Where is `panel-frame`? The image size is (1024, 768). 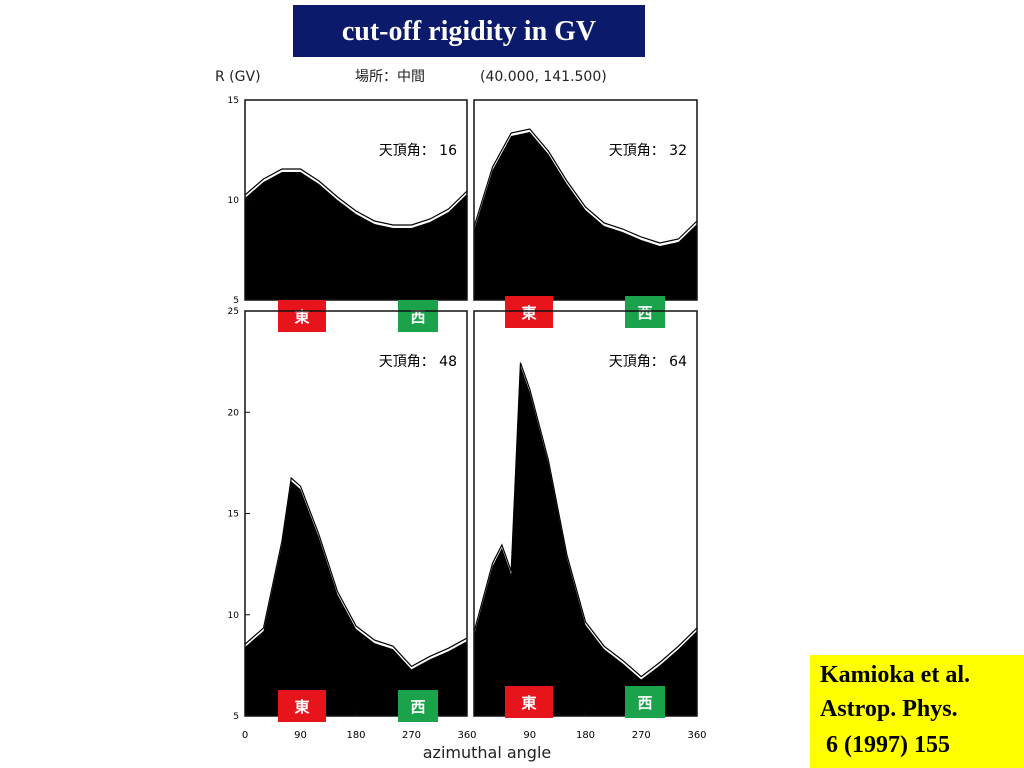
panel-frame is located at coordinates (585, 200).